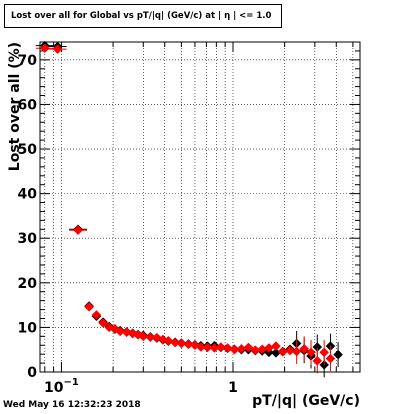 This screenshot has width=400, height=414. What do you see at coordinates (28, 284) in the screenshot?
I see `y-tick-label: 20` at bounding box center [28, 284].